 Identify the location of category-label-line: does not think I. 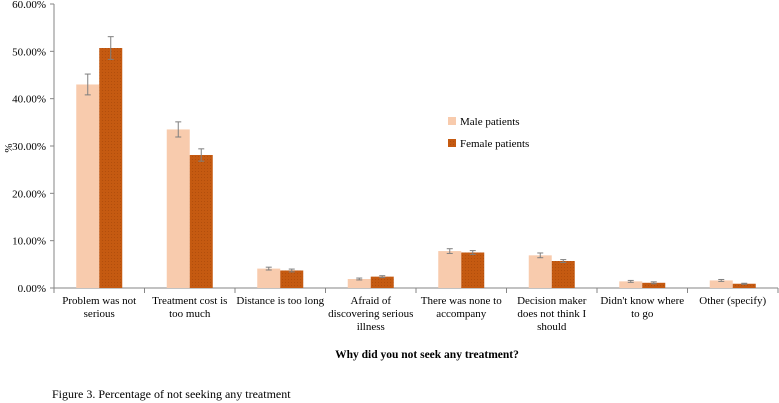
(551, 314).